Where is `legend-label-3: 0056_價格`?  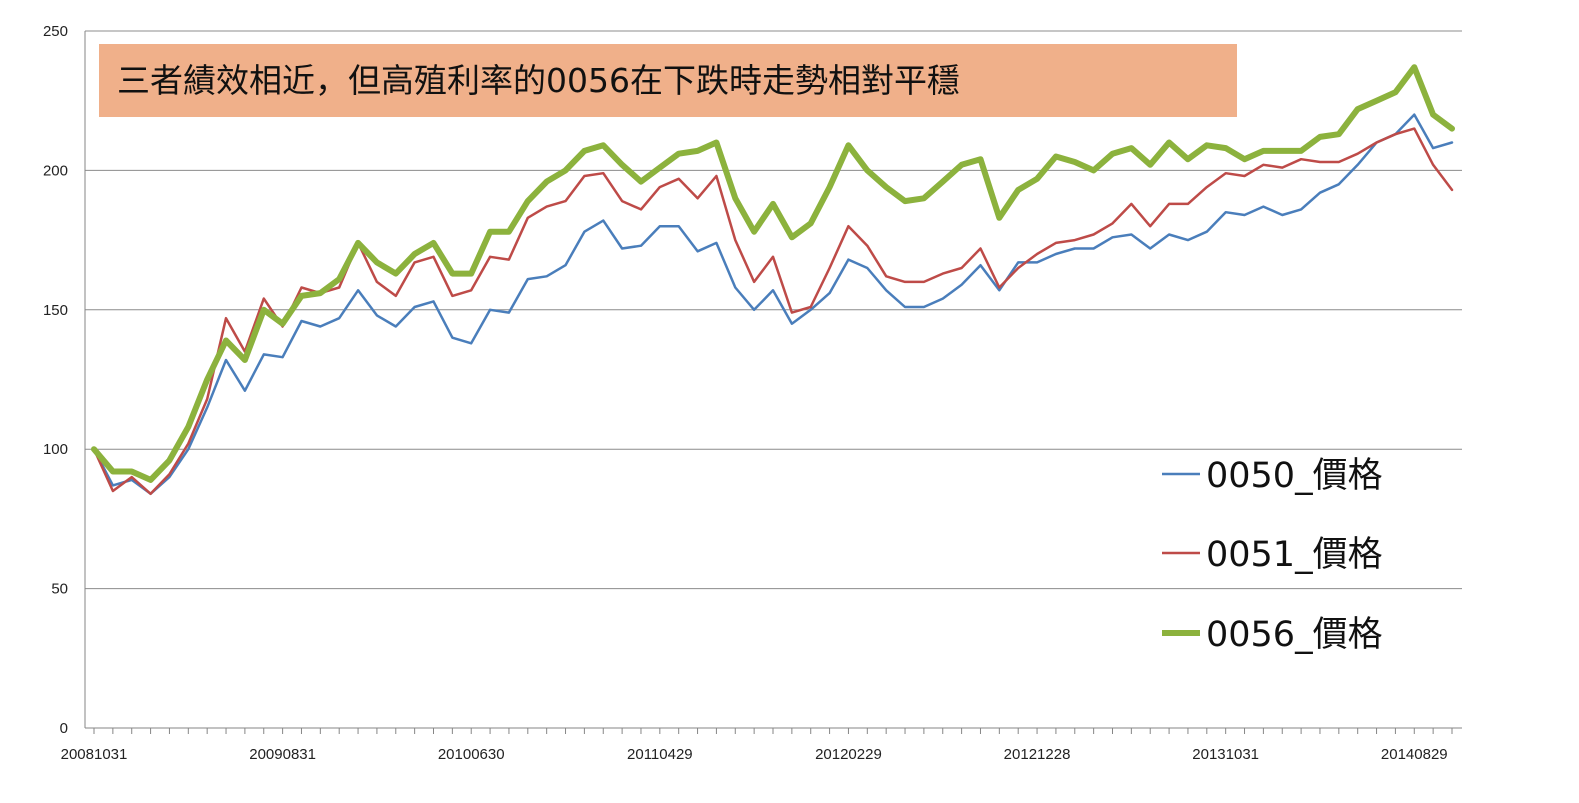
legend-label-3: 0056_價格 is located at coordinates (1294, 635).